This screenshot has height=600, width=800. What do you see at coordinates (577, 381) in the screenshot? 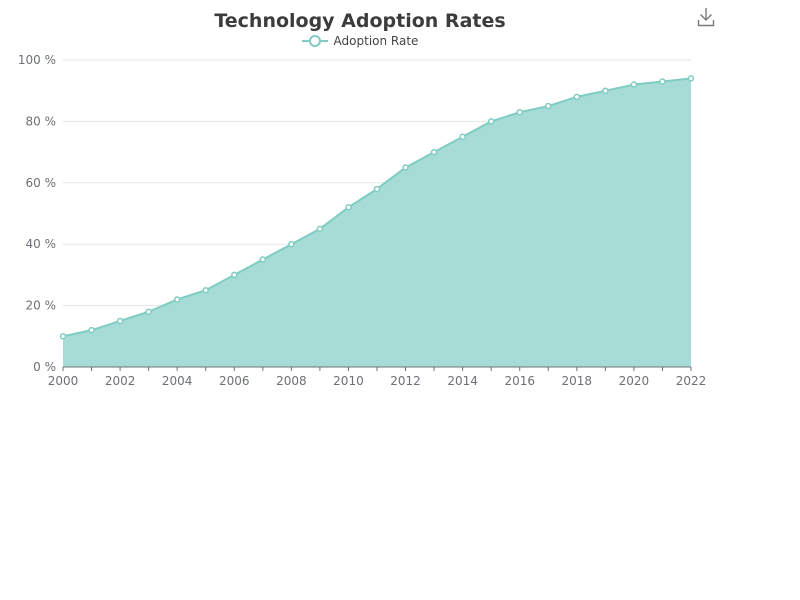
I see `x-tick-label: 2018` at bounding box center [577, 381].